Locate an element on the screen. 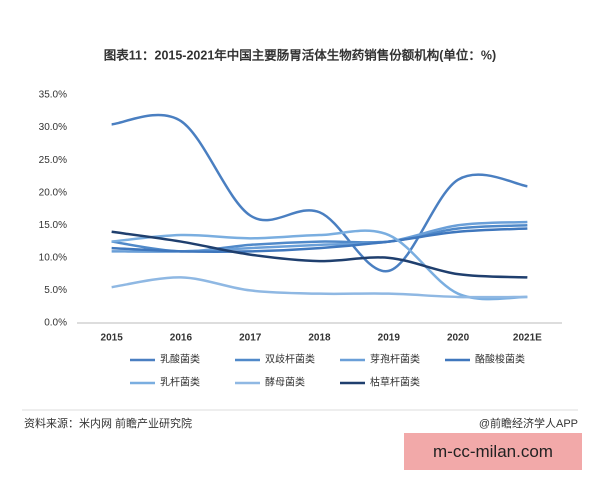  legend-label: 芽孢杆菌类 is located at coordinates (395, 359).